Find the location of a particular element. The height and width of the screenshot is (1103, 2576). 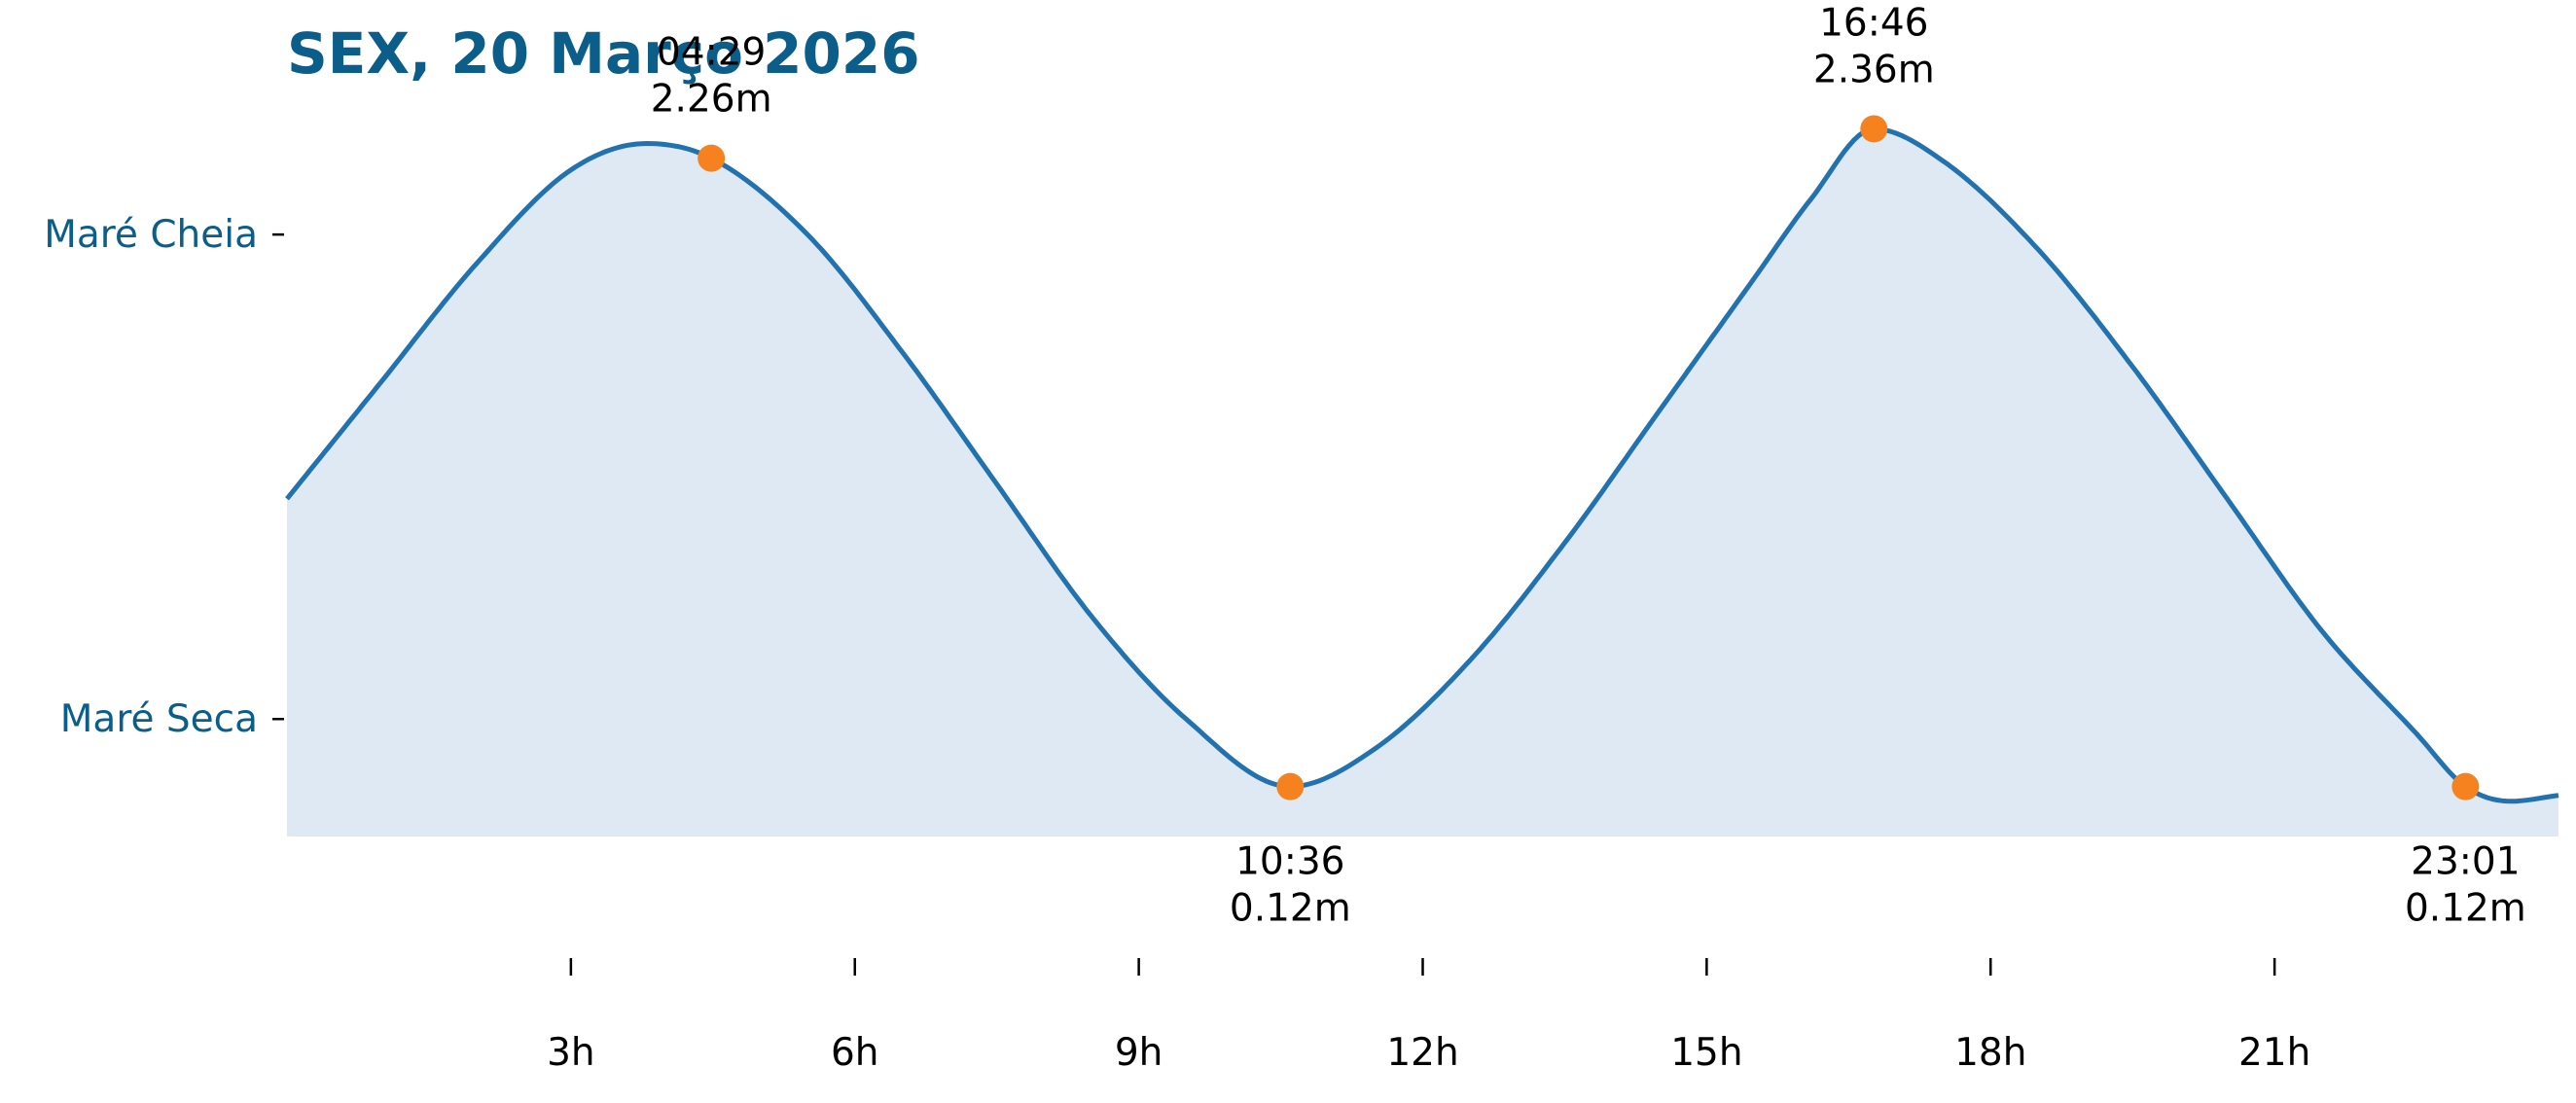

x-tick-label: 15h is located at coordinates (1706, 1053).